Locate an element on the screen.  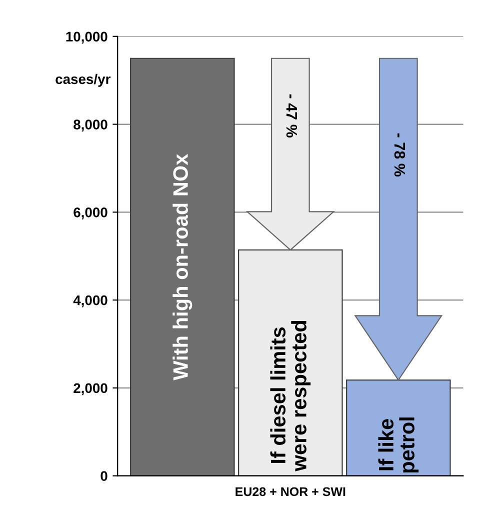
y-tick-label: 2,000 is located at coordinates (91, 389).